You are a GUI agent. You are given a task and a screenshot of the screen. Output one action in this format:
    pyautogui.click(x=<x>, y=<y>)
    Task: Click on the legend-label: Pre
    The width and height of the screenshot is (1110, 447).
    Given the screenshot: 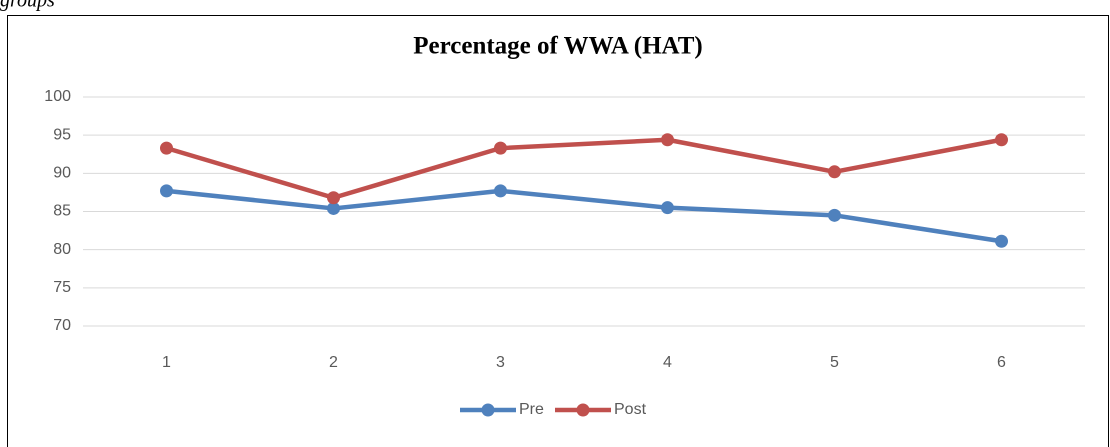 What is the action you would take?
    pyautogui.click(x=531, y=409)
    